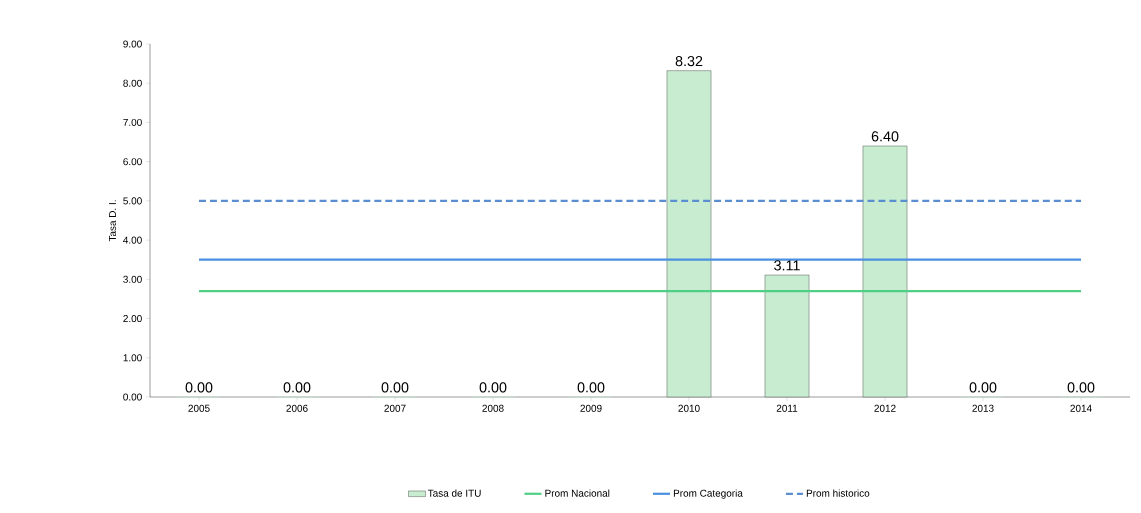  What do you see at coordinates (297, 408) in the screenshot?
I see `x-tick-label: 2006` at bounding box center [297, 408].